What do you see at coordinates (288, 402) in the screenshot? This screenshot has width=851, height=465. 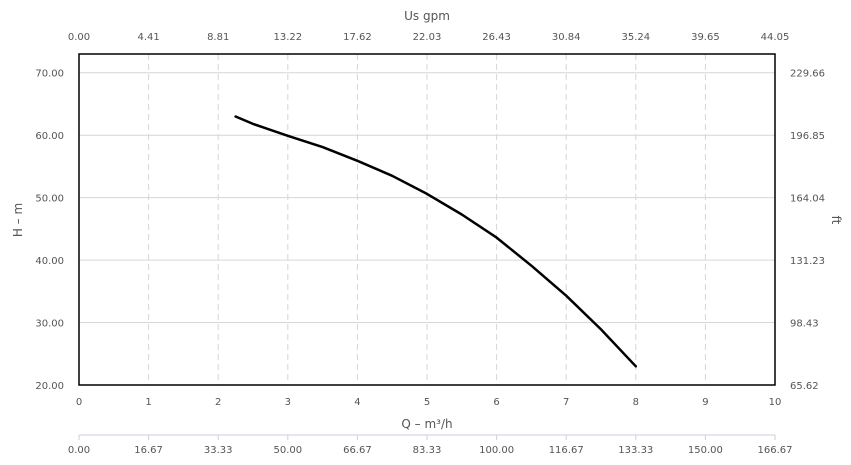 I see `x-tick-label: 3` at bounding box center [288, 402].